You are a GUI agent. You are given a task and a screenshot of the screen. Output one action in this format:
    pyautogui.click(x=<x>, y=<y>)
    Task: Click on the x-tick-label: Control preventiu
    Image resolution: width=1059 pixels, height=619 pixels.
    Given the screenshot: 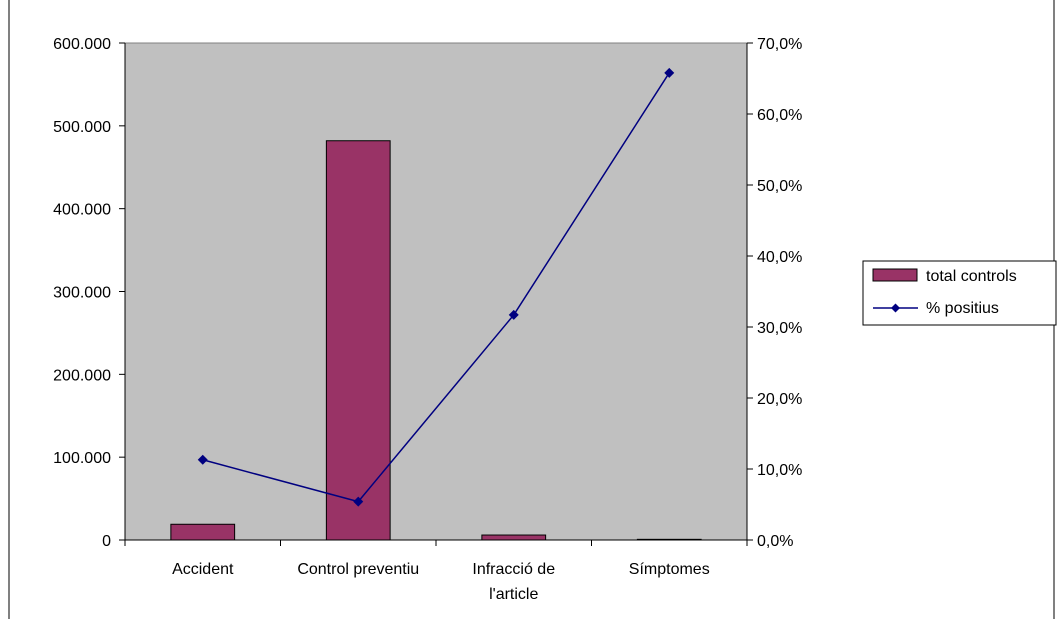 What is the action you would take?
    pyautogui.click(x=358, y=569)
    